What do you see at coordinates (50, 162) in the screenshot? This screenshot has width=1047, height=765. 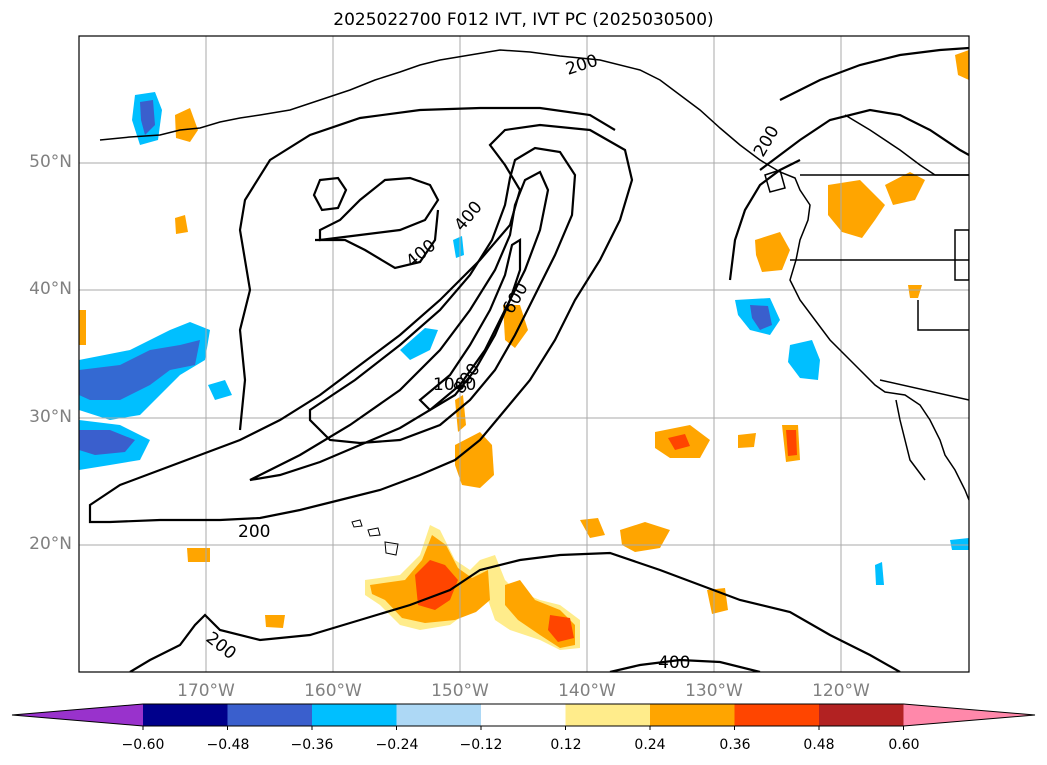 I see `lat-label: 50°N` at bounding box center [50, 162].